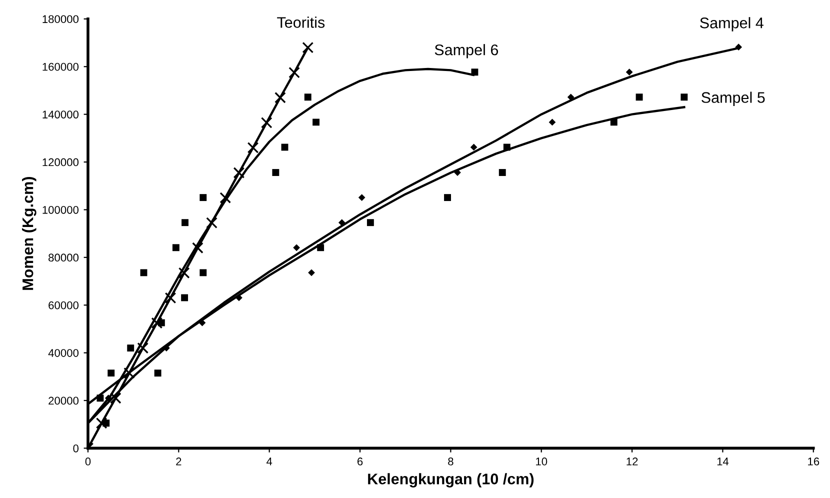 The width and height of the screenshot is (830, 498). What do you see at coordinates (733, 99) in the screenshot?
I see `series-label: Sampel 5` at bounding box center [733, 99].